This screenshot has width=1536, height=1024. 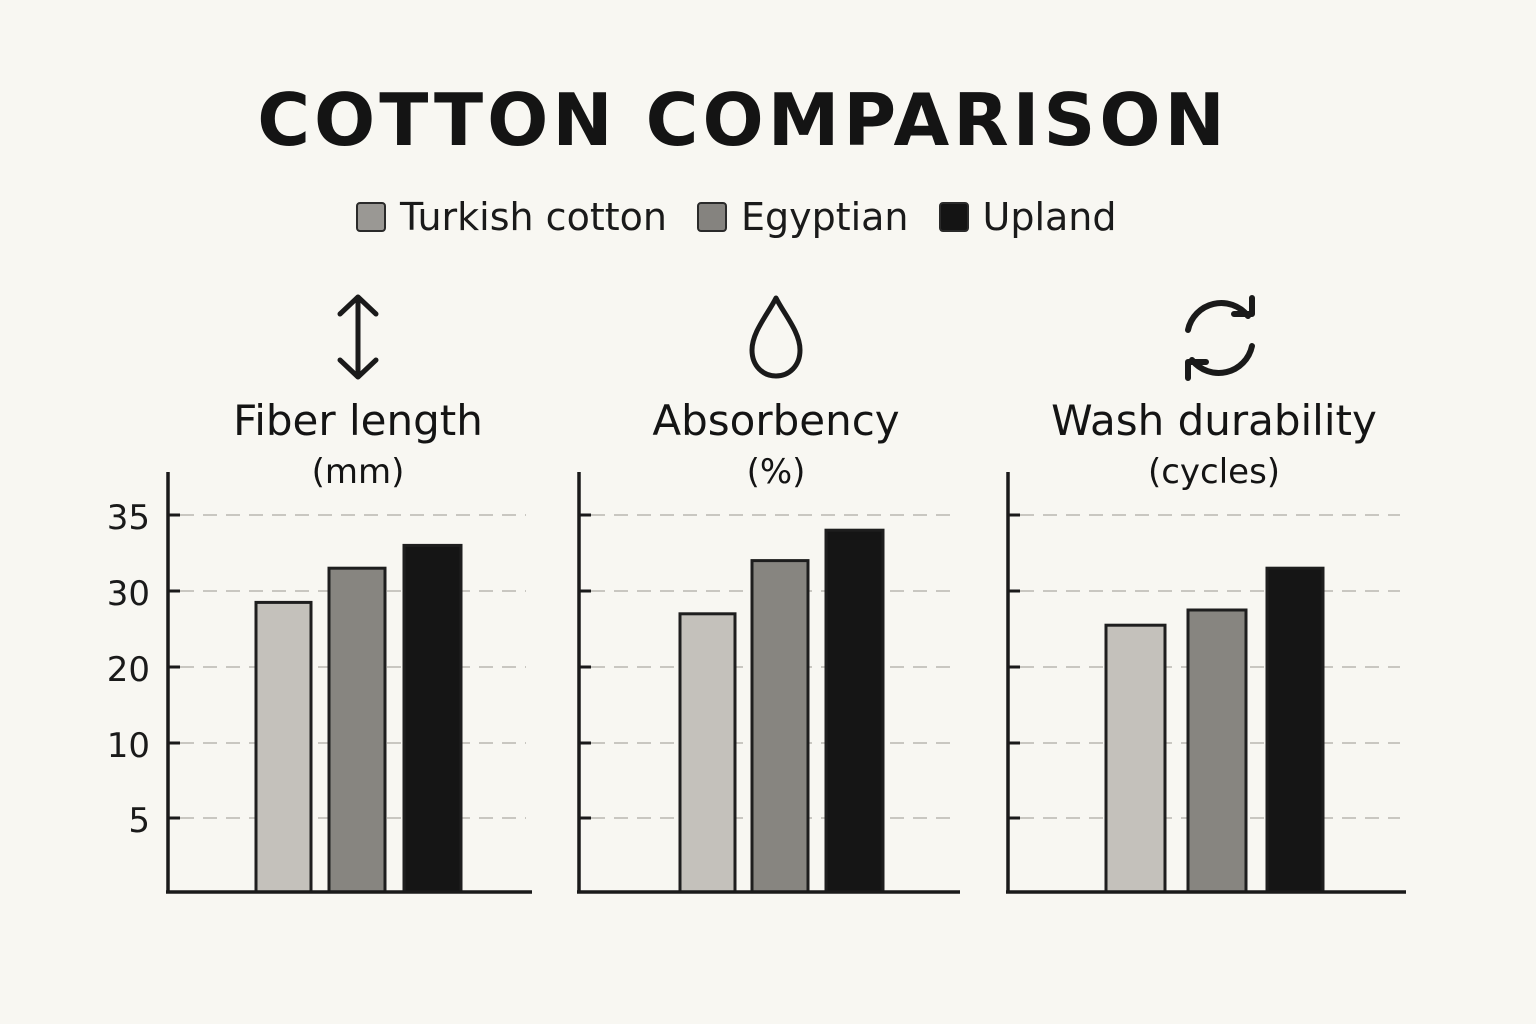 I want to click on panel-title-fiber-length: Fiber length, so click(x=358, y=420).